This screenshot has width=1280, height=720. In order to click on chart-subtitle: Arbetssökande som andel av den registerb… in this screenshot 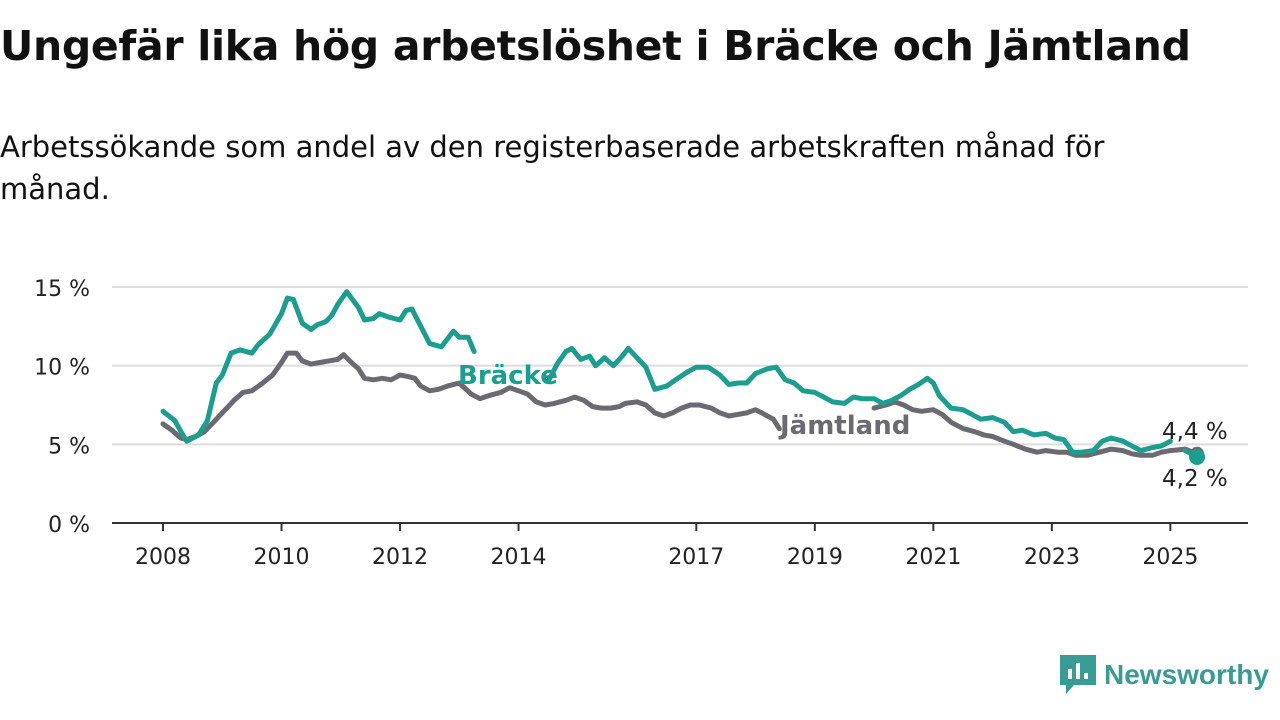, I will do `click(552, 168)`.